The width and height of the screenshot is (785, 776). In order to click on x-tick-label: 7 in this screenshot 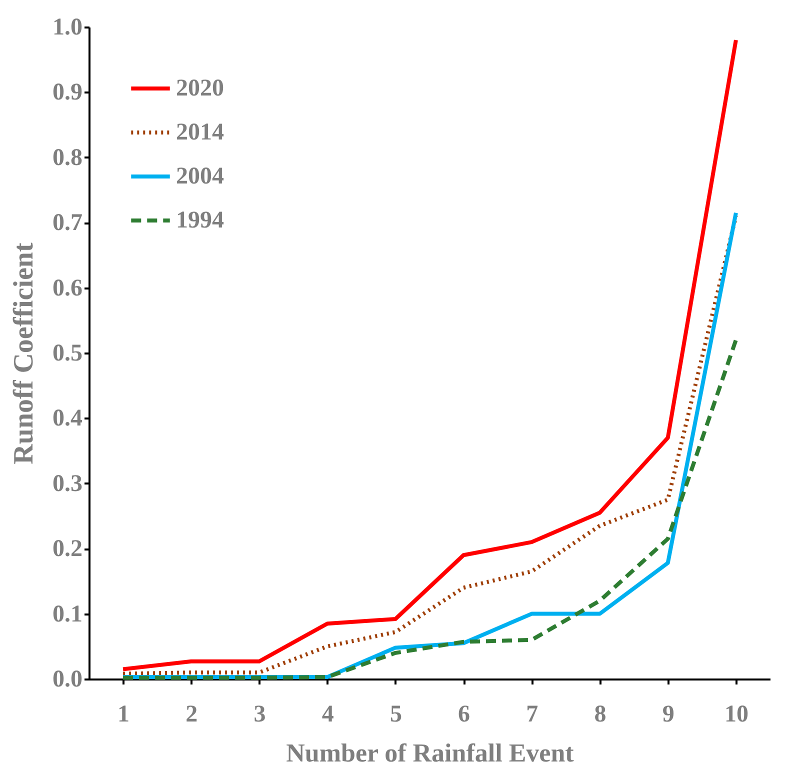, I will do `click(532, 715)`.